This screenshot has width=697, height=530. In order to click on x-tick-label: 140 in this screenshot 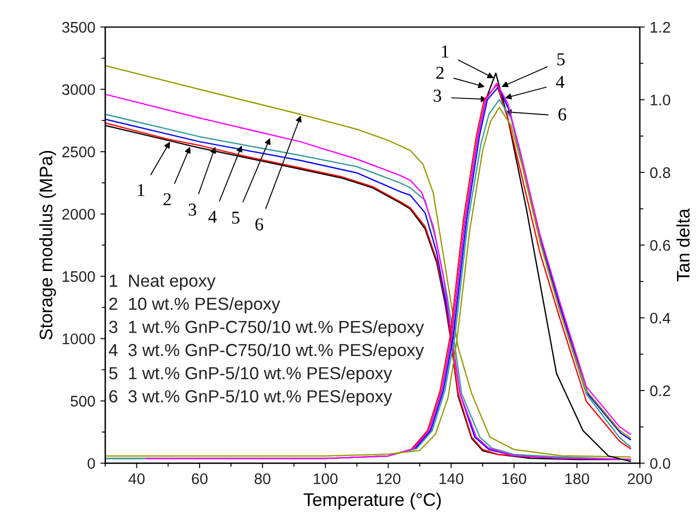, I will do `click(452, 478)`.